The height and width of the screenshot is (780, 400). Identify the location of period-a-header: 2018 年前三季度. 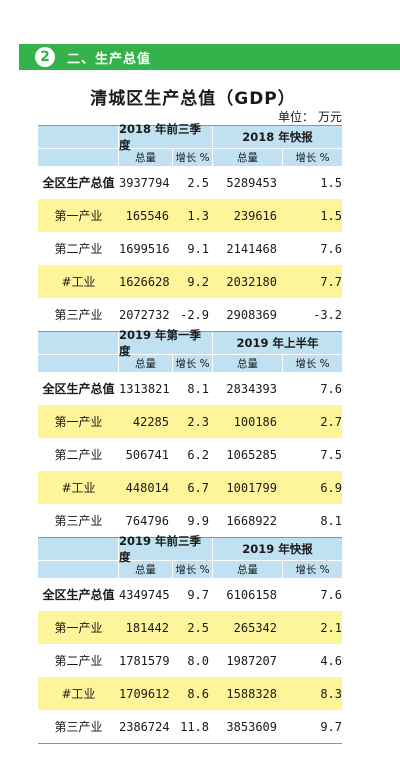
(166, 137).